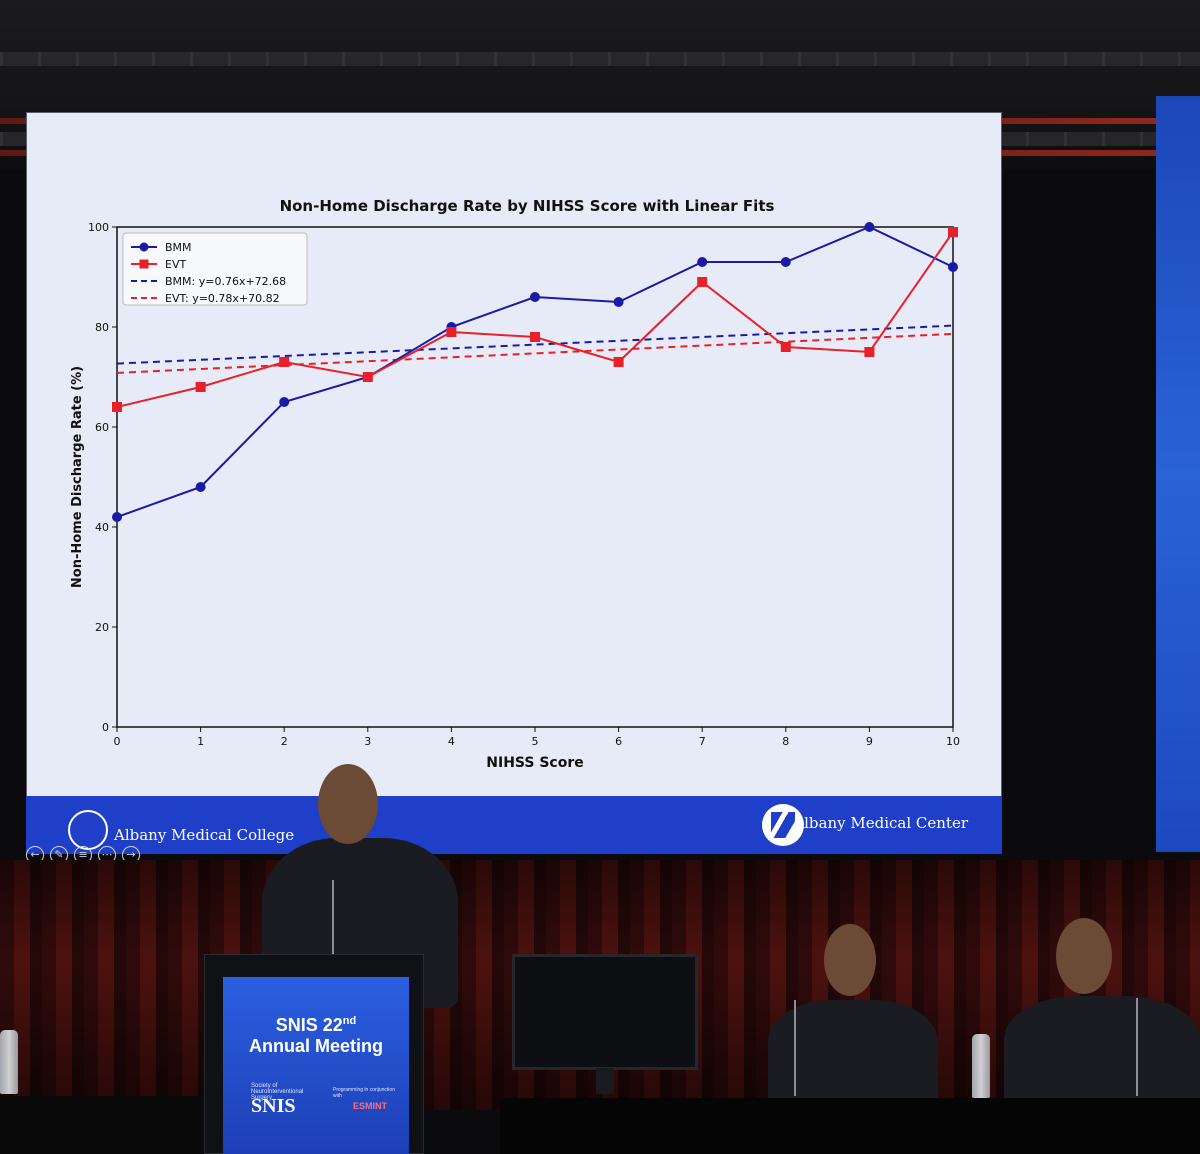 The width and height of the screenshot is (1200, 1154). I want to click on fit-lines, so click(535, 349).